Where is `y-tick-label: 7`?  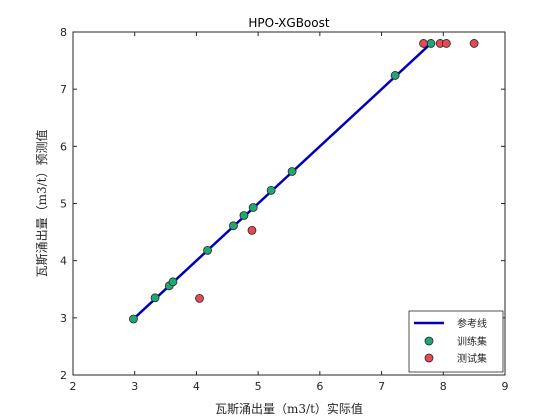 y-tick-label: 7 is located at coordinates (63, 89).